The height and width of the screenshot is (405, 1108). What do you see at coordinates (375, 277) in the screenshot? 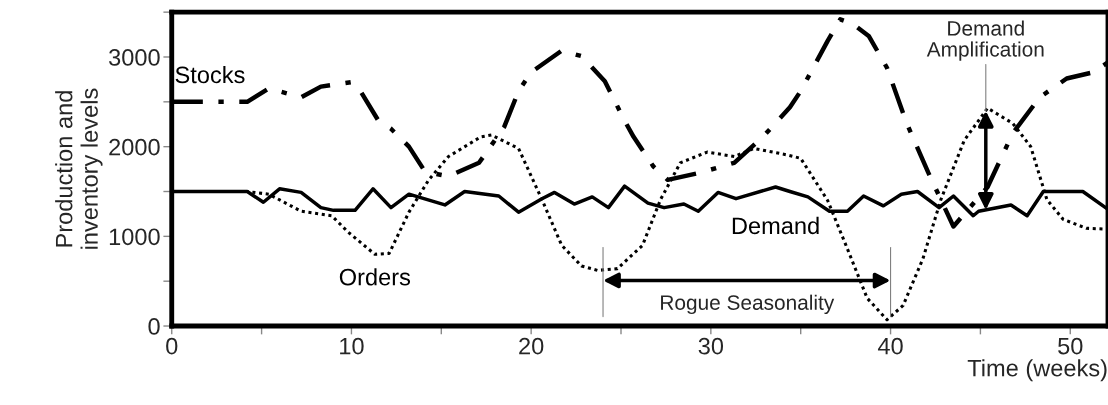
I see `series-label: Orders` at bounding box center [375, 277].